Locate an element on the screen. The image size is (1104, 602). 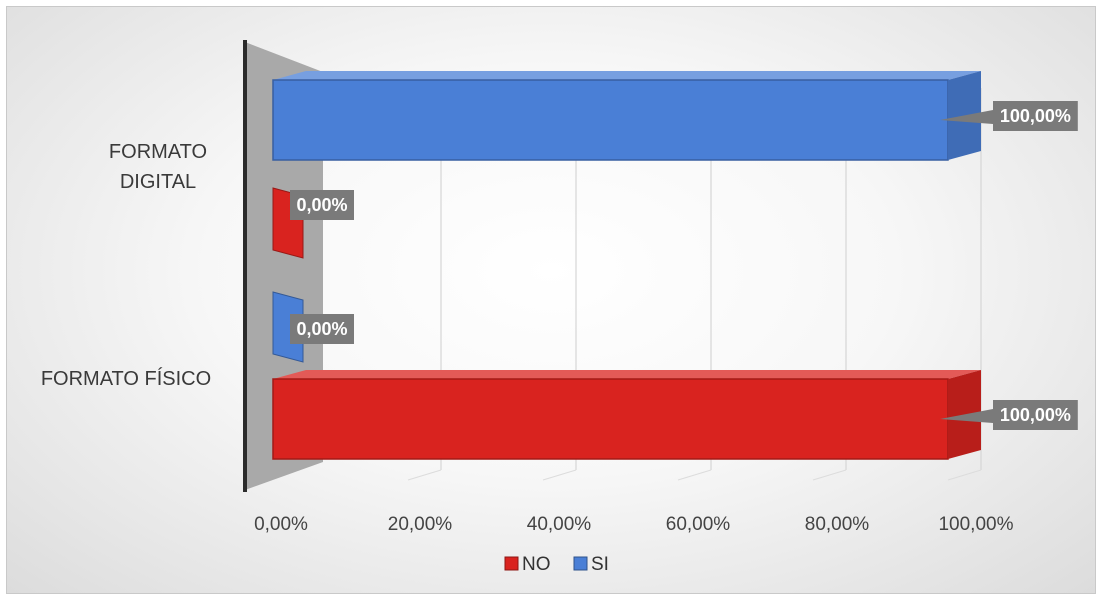
bar-si-0-front is located at coordinates (288, 327).